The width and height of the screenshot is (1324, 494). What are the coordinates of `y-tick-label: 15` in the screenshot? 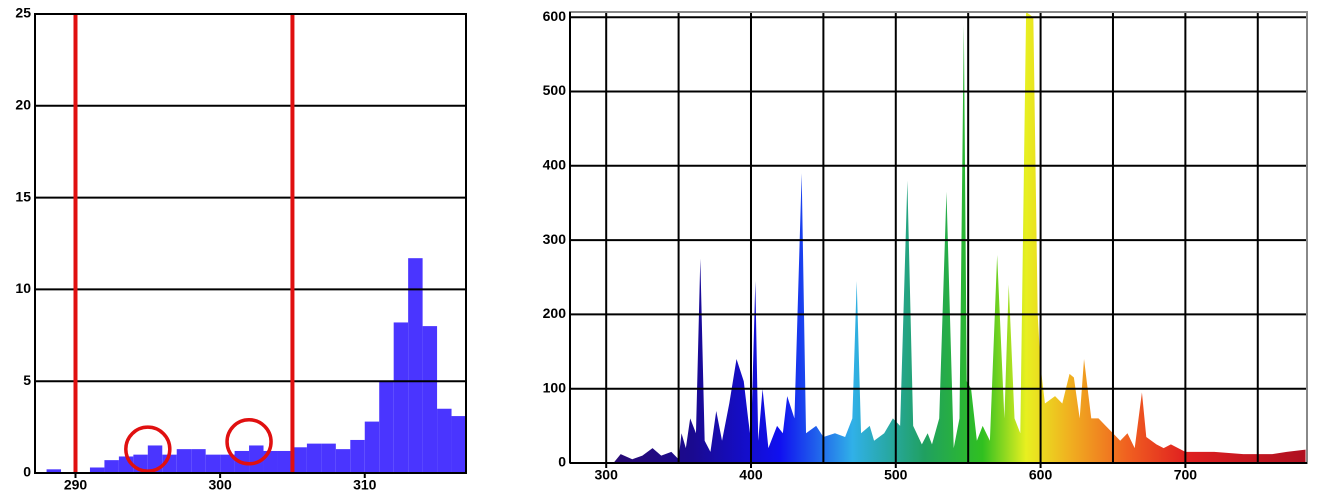 It's located at (23, 196).